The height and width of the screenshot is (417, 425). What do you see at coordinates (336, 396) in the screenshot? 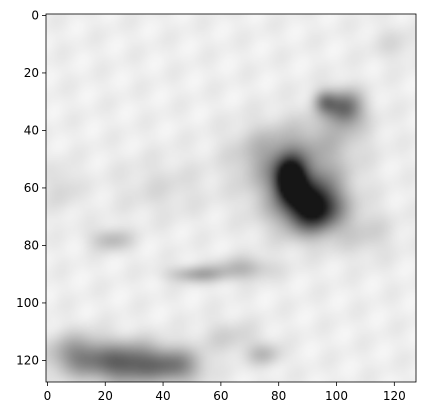
I see `x-tick-label: 100` at bounding box center [336, 396].